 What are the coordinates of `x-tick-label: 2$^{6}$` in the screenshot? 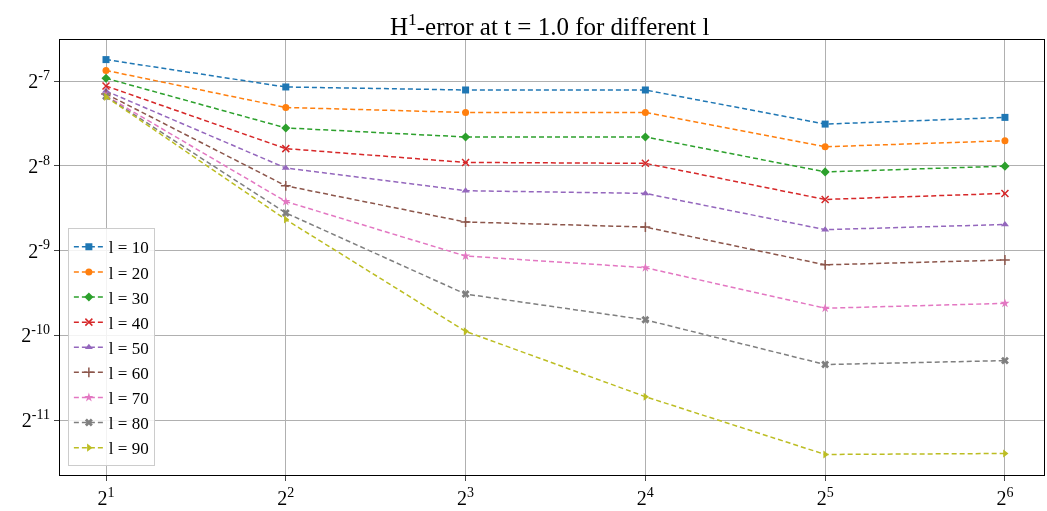 It's located at (1005, 496).